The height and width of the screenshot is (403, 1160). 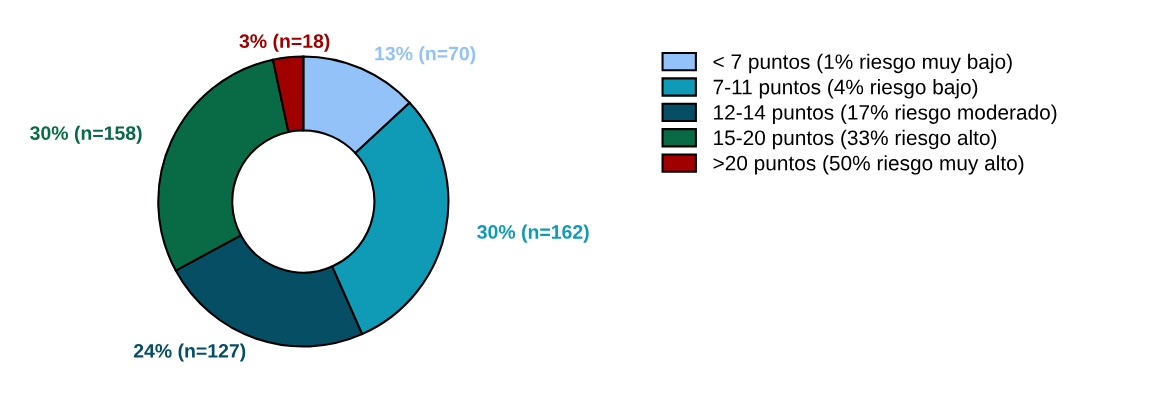 What do you see at coordinates (845, 89) in the screenshot?
I see `legend-label: 7-11 puntos (4% riesgo bajo)` at bounding box center [845, 89].